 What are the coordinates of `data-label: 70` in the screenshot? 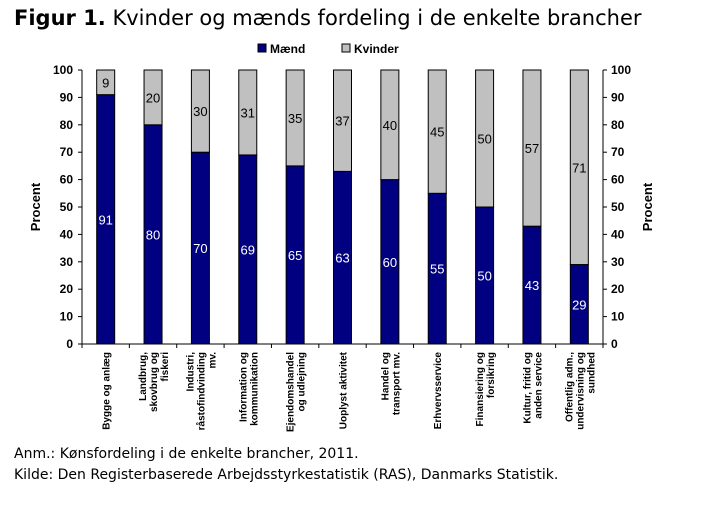 It's located at (200, 248).